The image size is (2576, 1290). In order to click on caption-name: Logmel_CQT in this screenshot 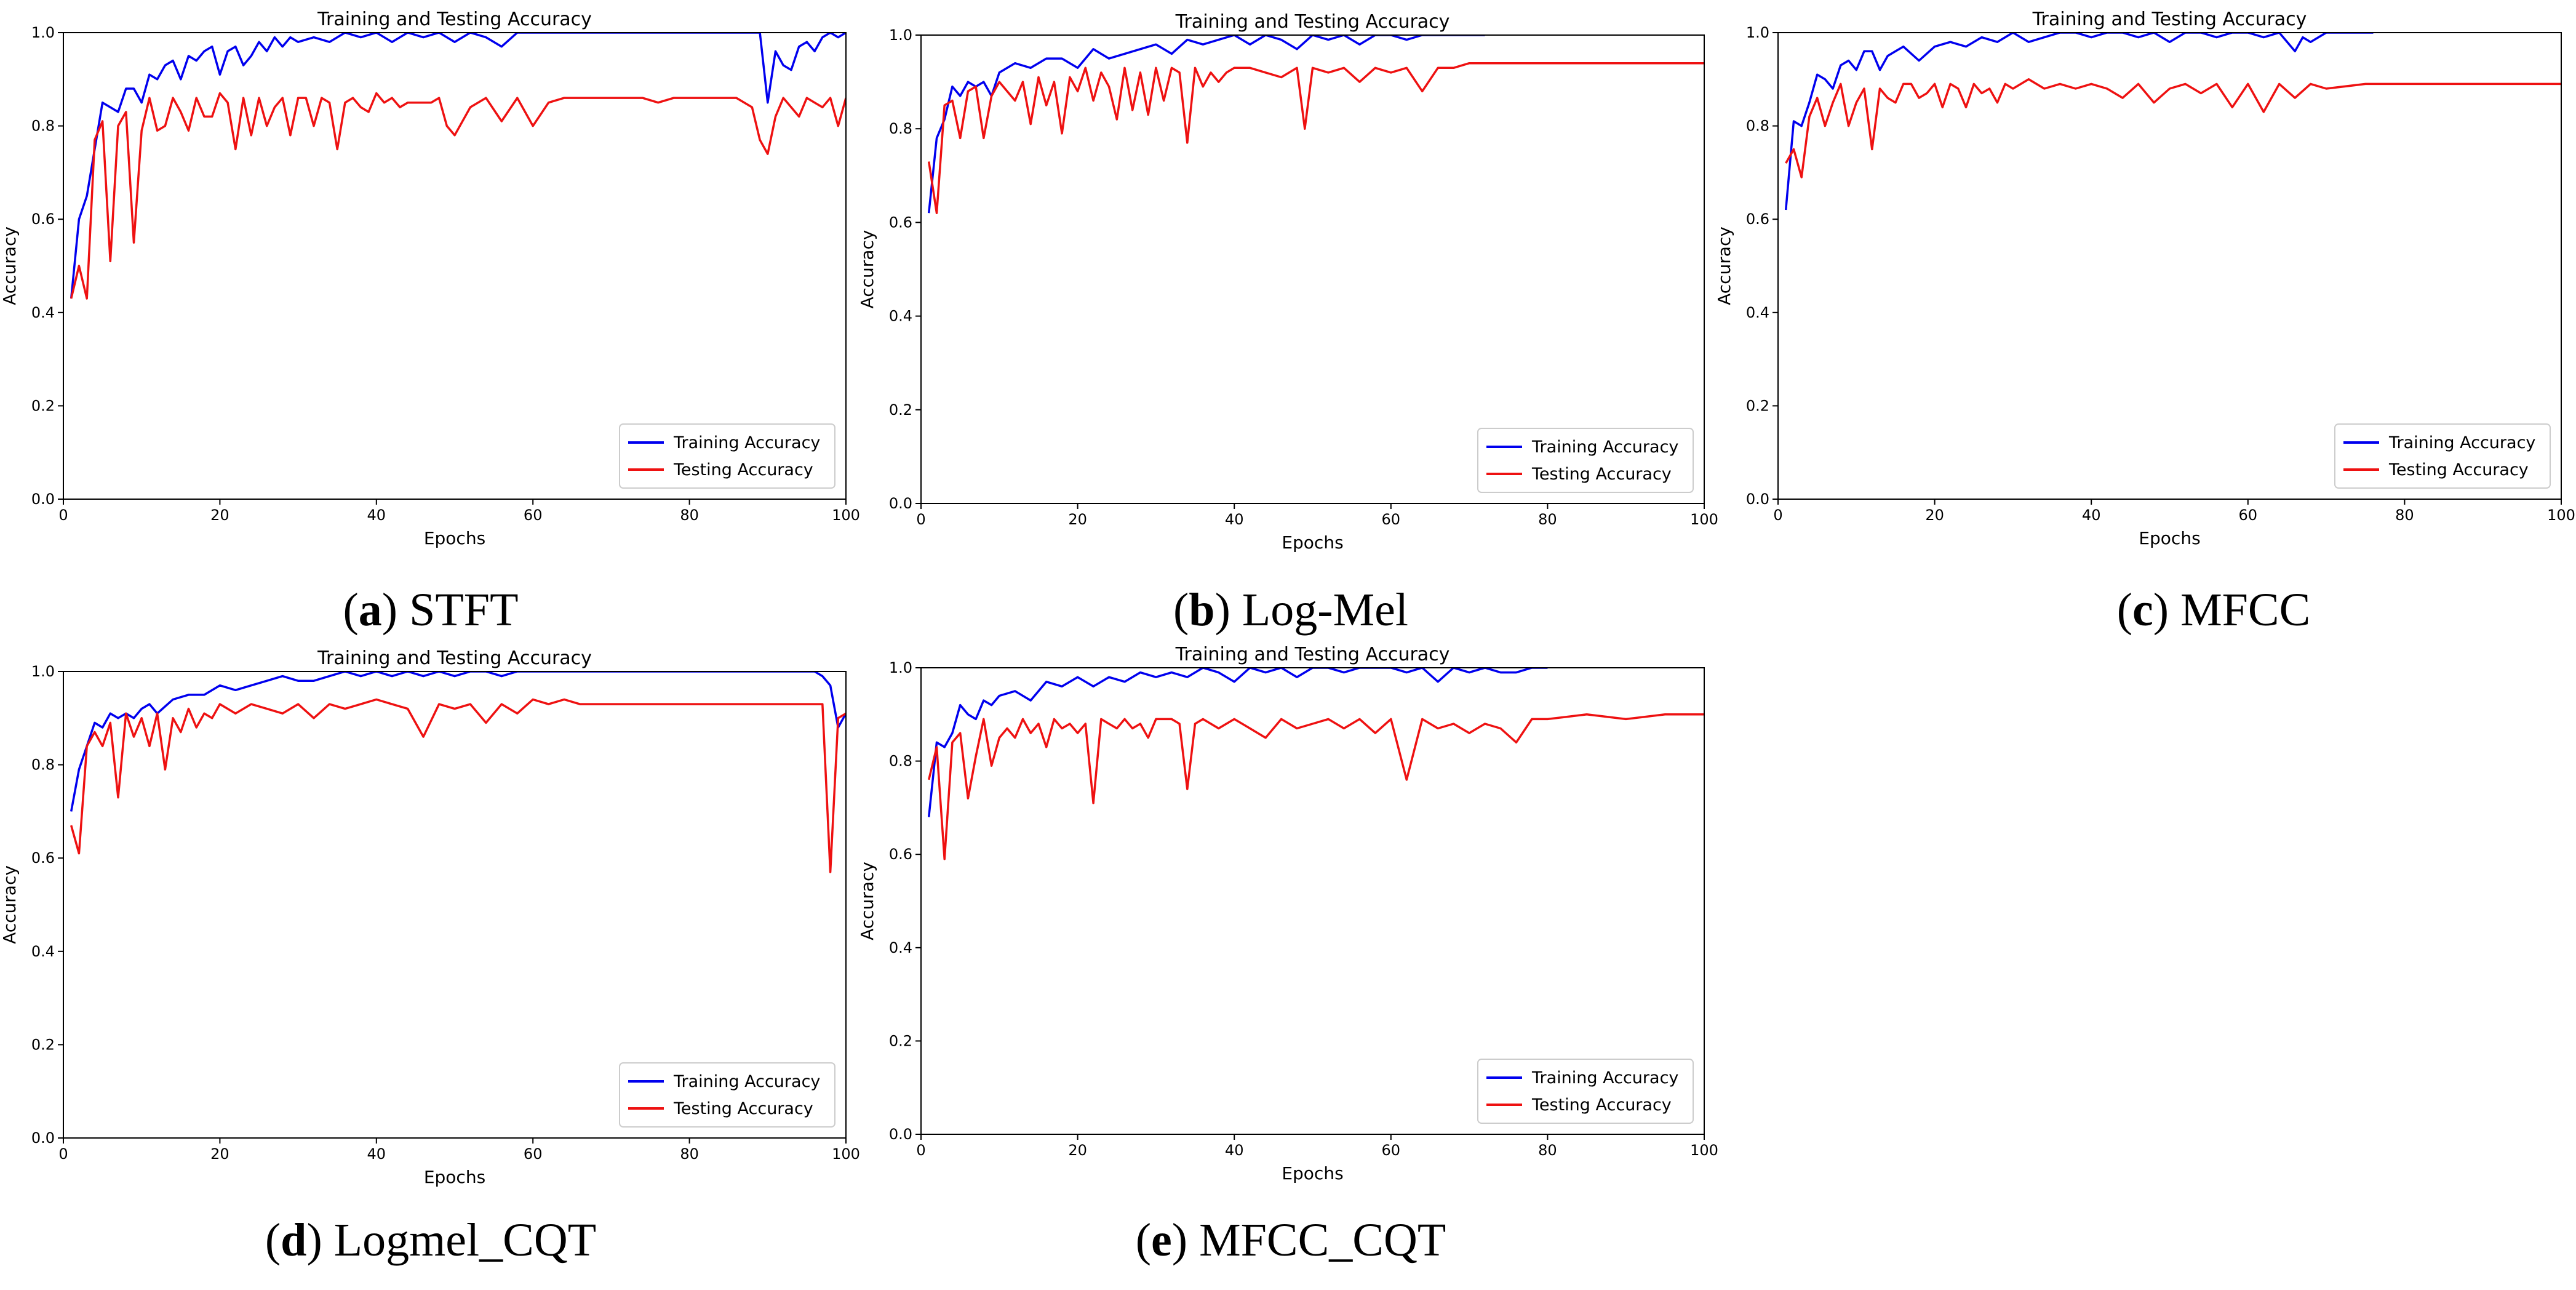, I will do `click(465, 1240)`.